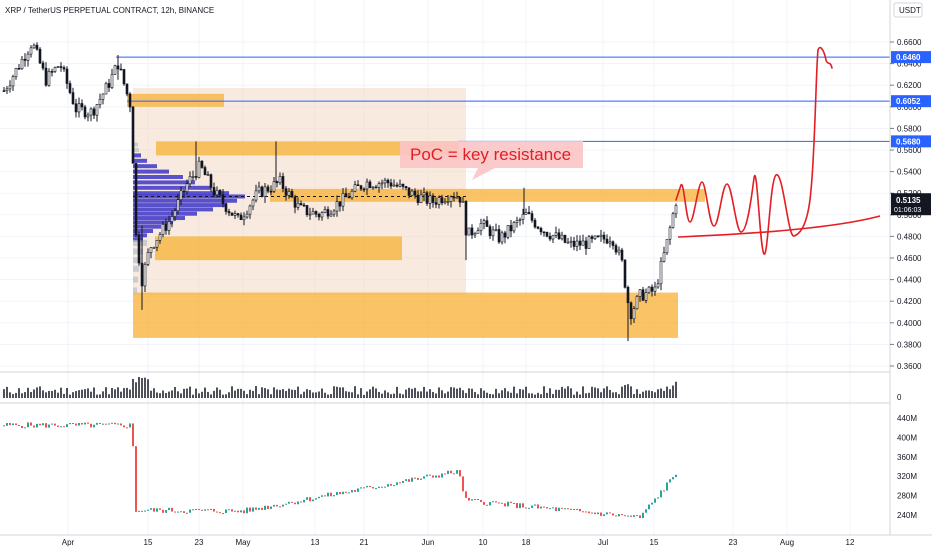 The image size is (932, 555). I want to click on price-tick-label: 0.4600, so click(909, 258).